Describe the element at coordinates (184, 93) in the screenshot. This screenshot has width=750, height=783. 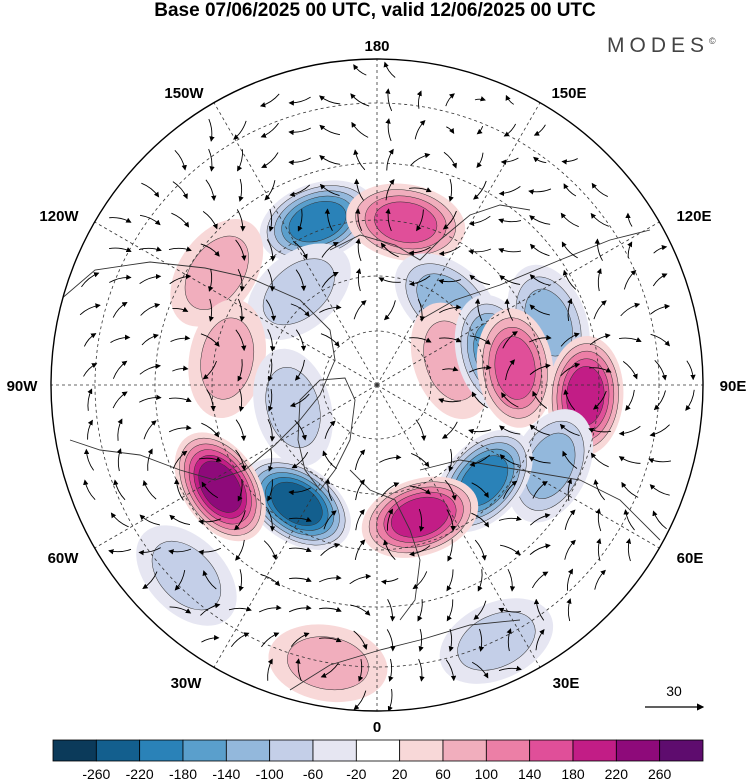
I see `lon-label-150w: 150W` at that location.